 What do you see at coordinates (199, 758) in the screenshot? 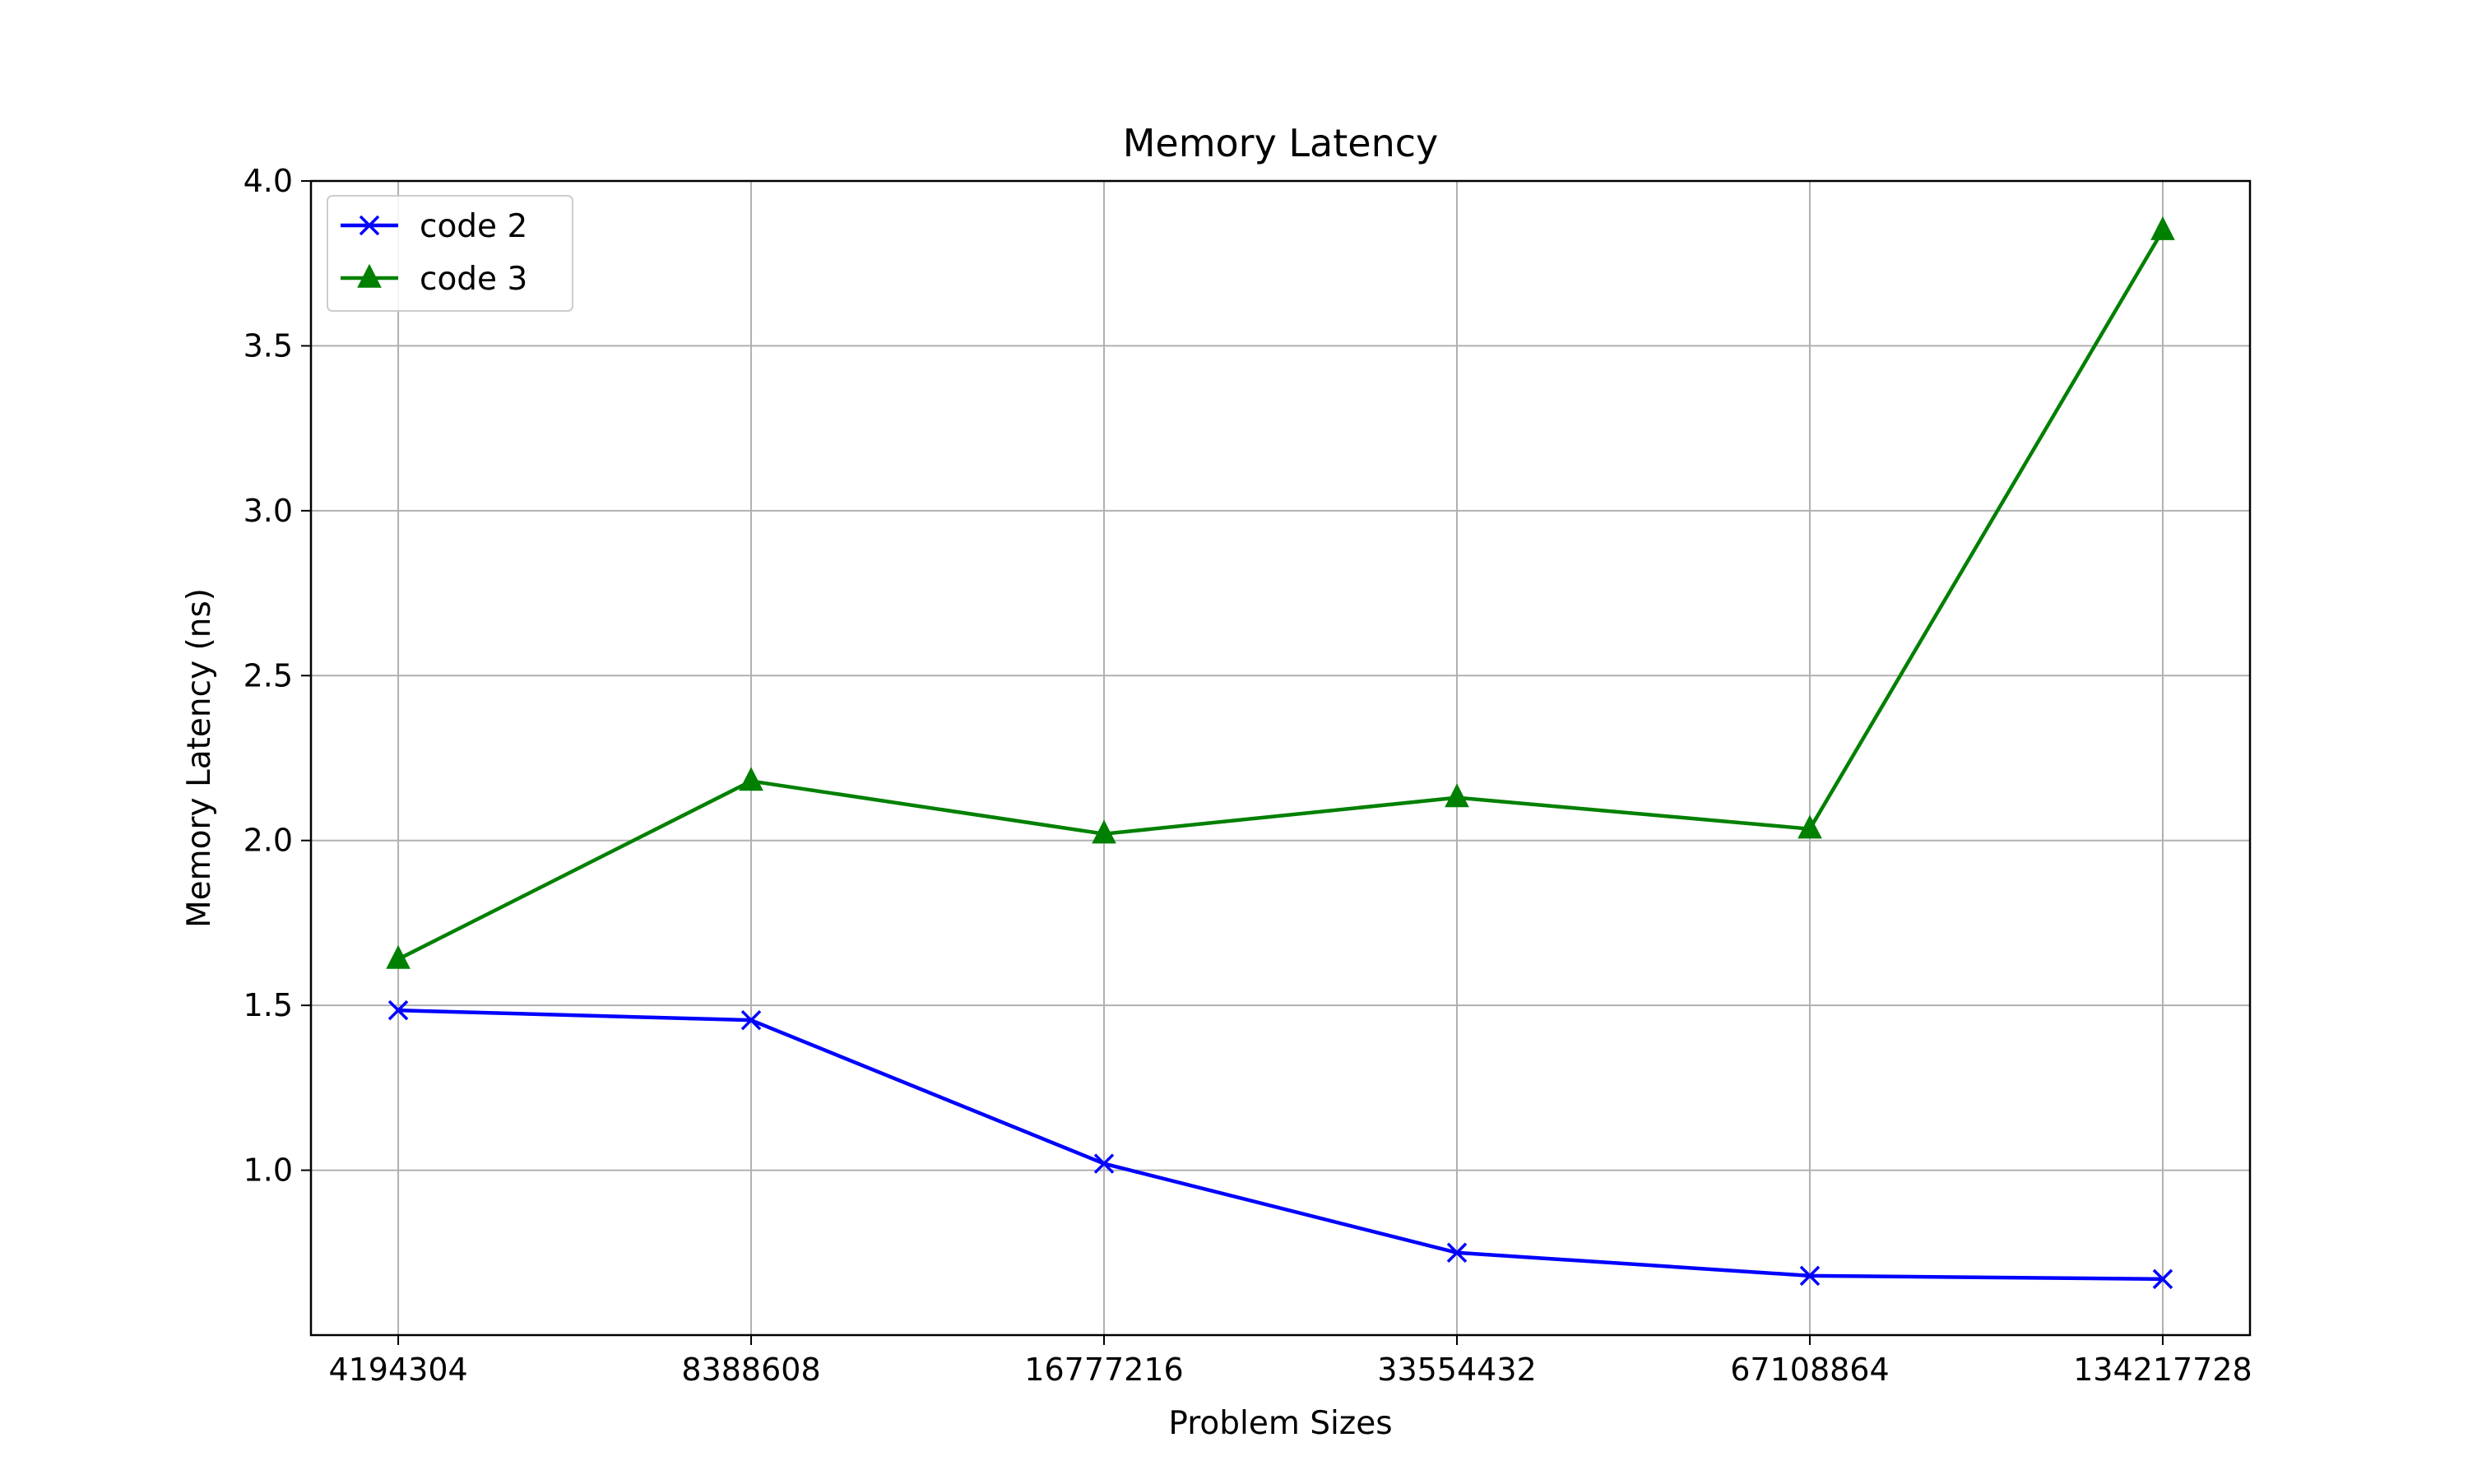
I see `y-axis-label: Memory Latency (ns)` at bounding box center [199, 758].